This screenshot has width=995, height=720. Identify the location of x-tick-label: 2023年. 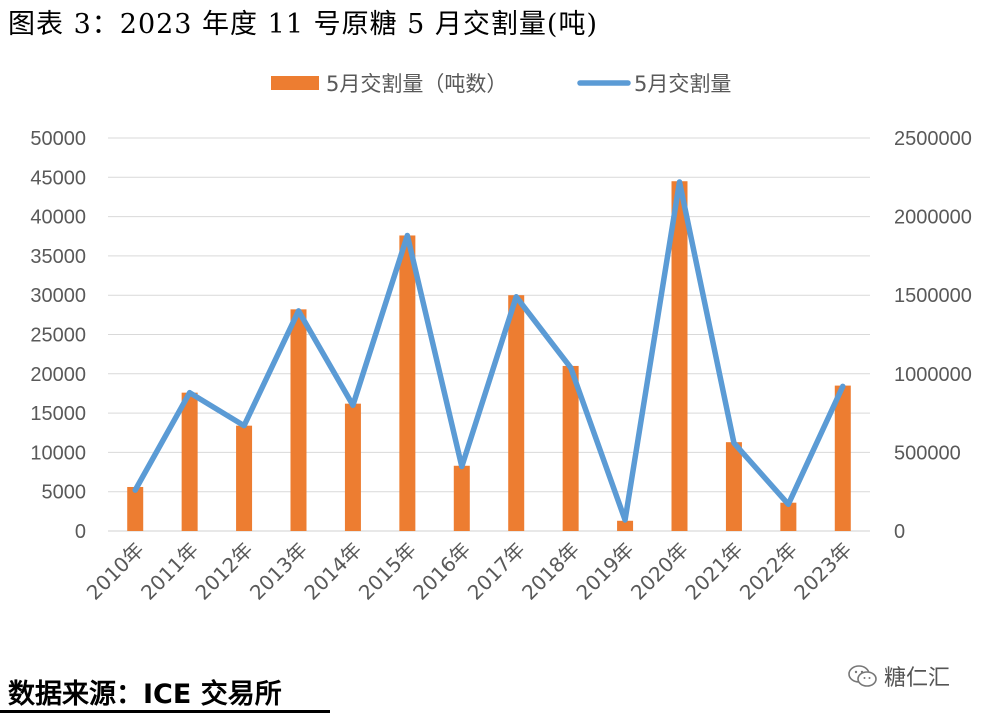
(822, 571).